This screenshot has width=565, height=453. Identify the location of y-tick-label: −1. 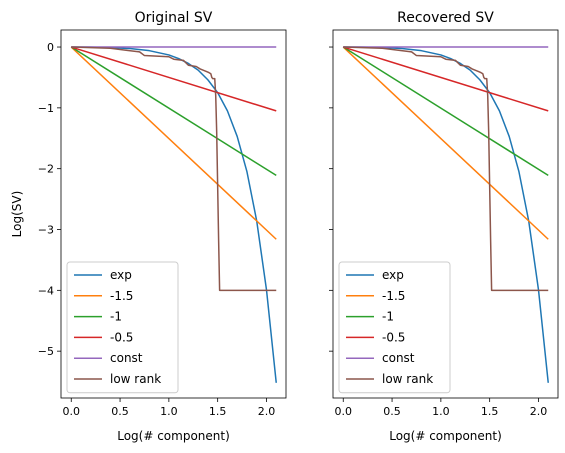
(46, 108).